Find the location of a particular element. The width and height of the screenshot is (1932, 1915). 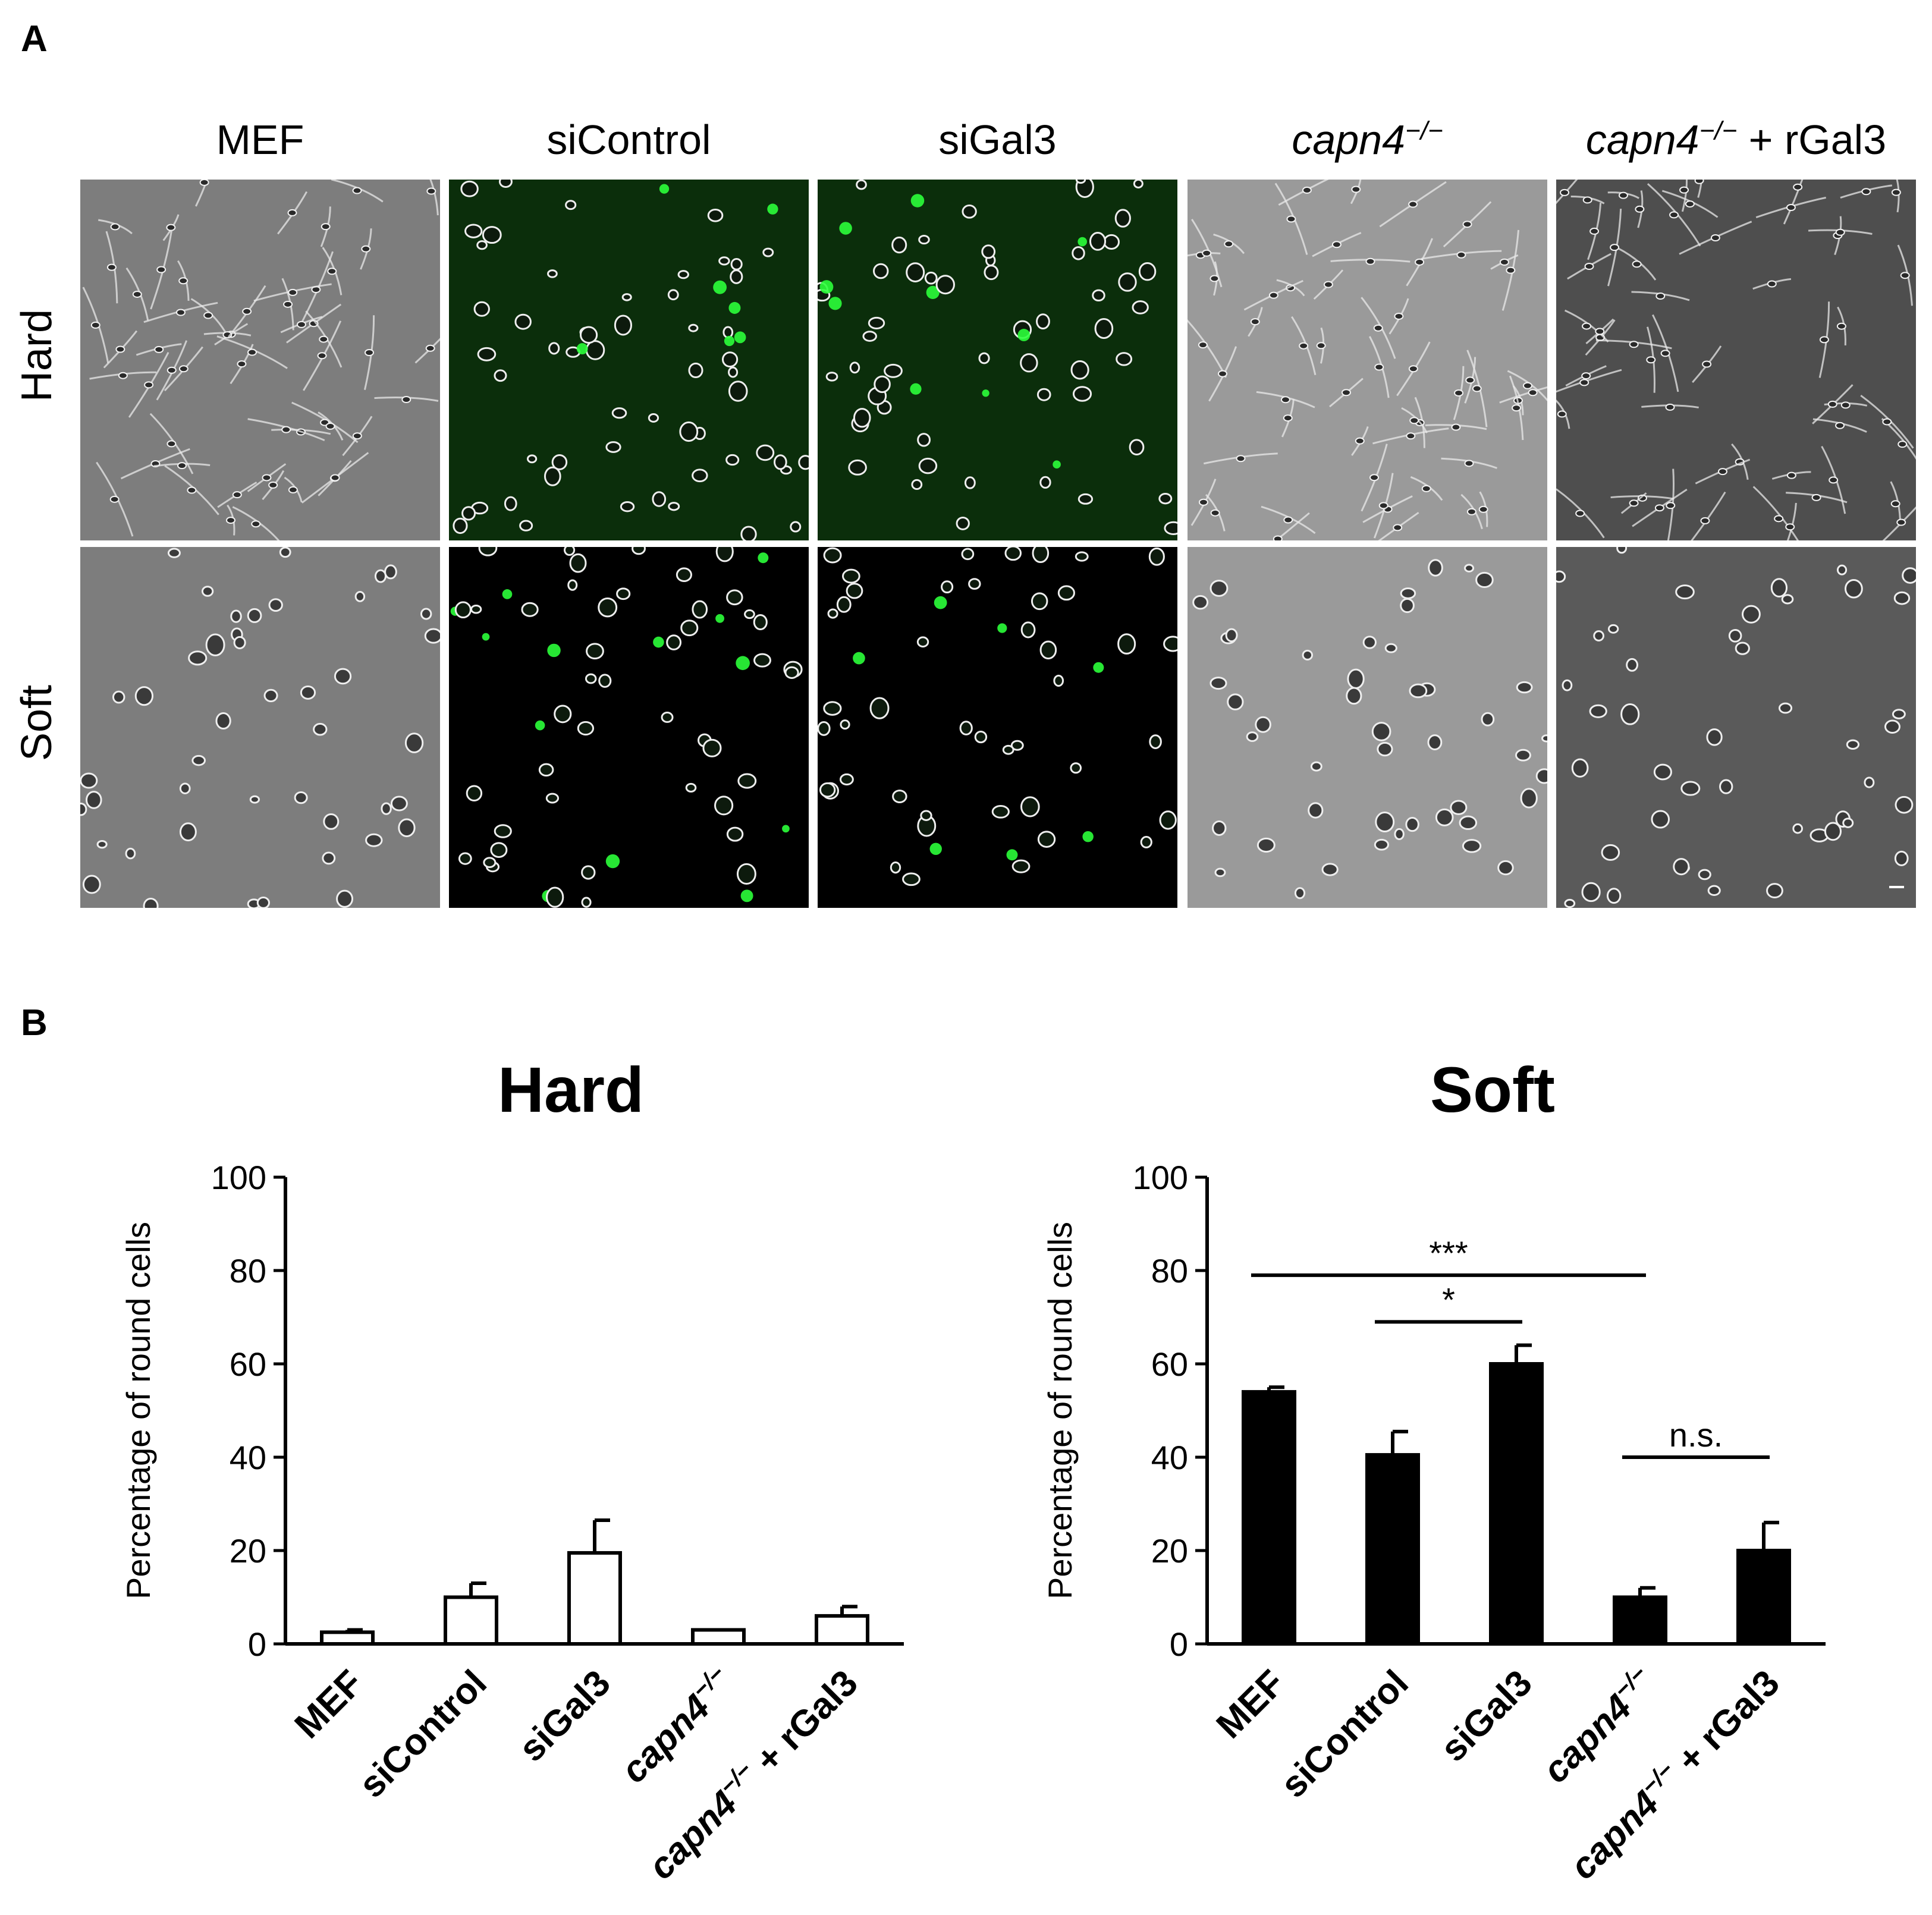

significance-label-1: * is located at coordinates (1448, 1299).